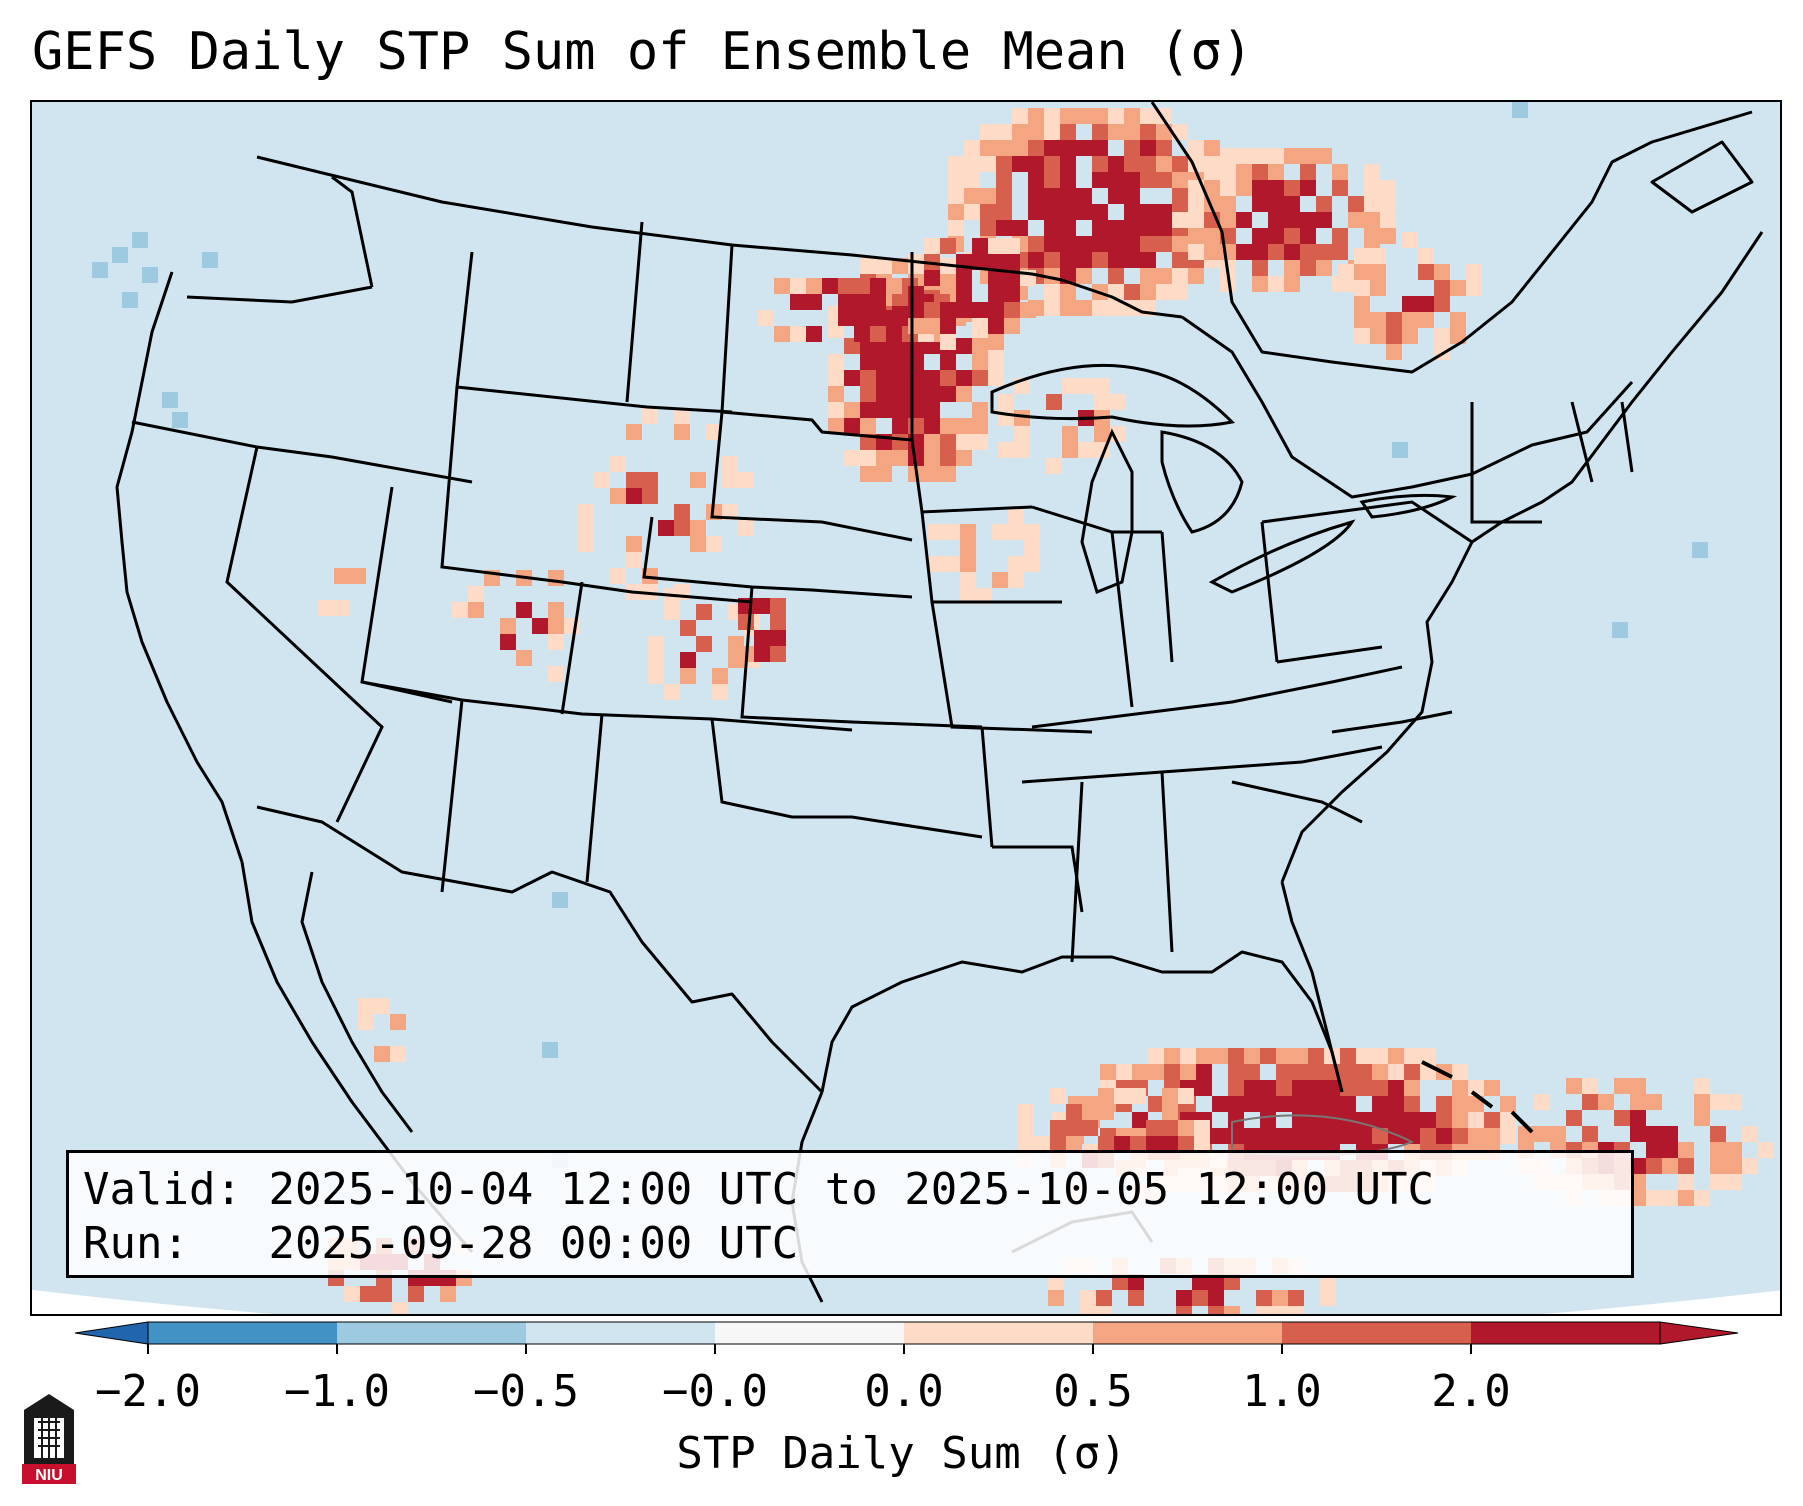 The image size is (1803, 1506). I want to click on run-label: Run:, so click(136, 1243).